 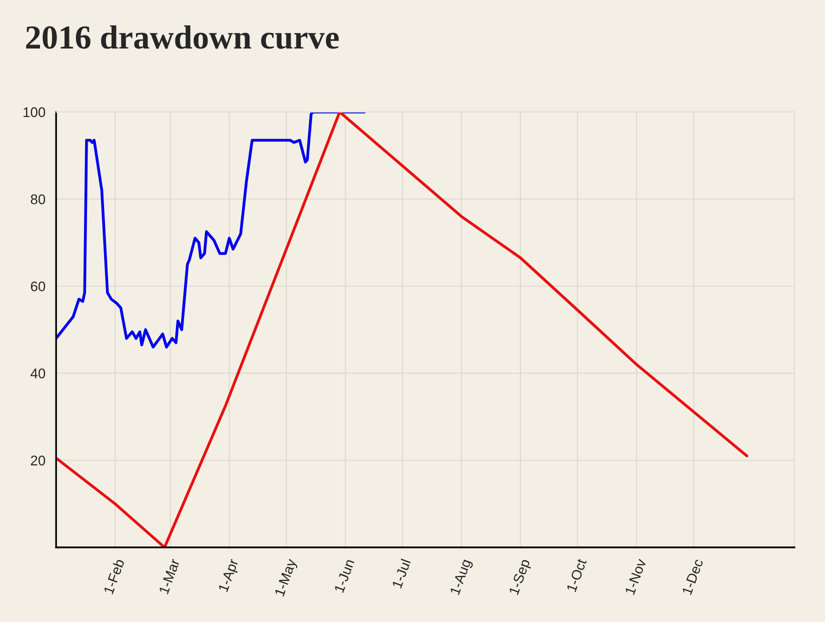 I want to click on x-tick-label: 1-Apr, so click(x=230, y=576).